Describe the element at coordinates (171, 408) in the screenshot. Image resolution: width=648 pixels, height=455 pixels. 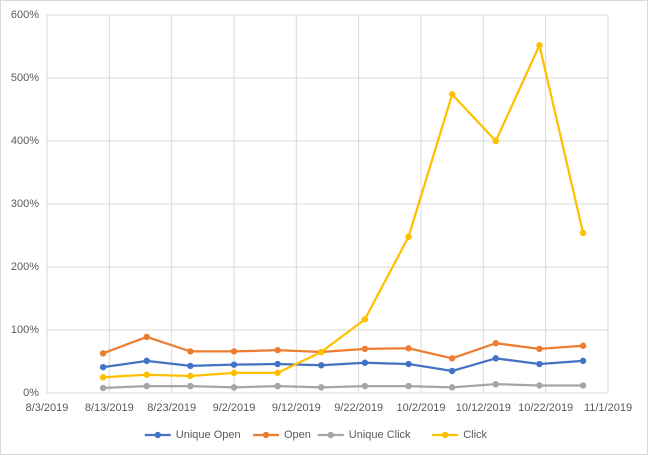
I see `x-tick-label: 8/23/2019` at that location.